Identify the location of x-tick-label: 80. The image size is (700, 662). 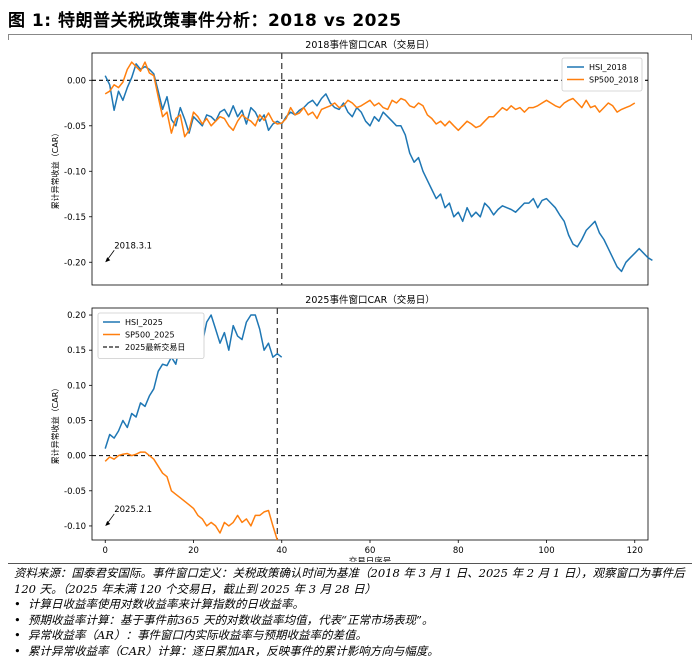
(458, 551).